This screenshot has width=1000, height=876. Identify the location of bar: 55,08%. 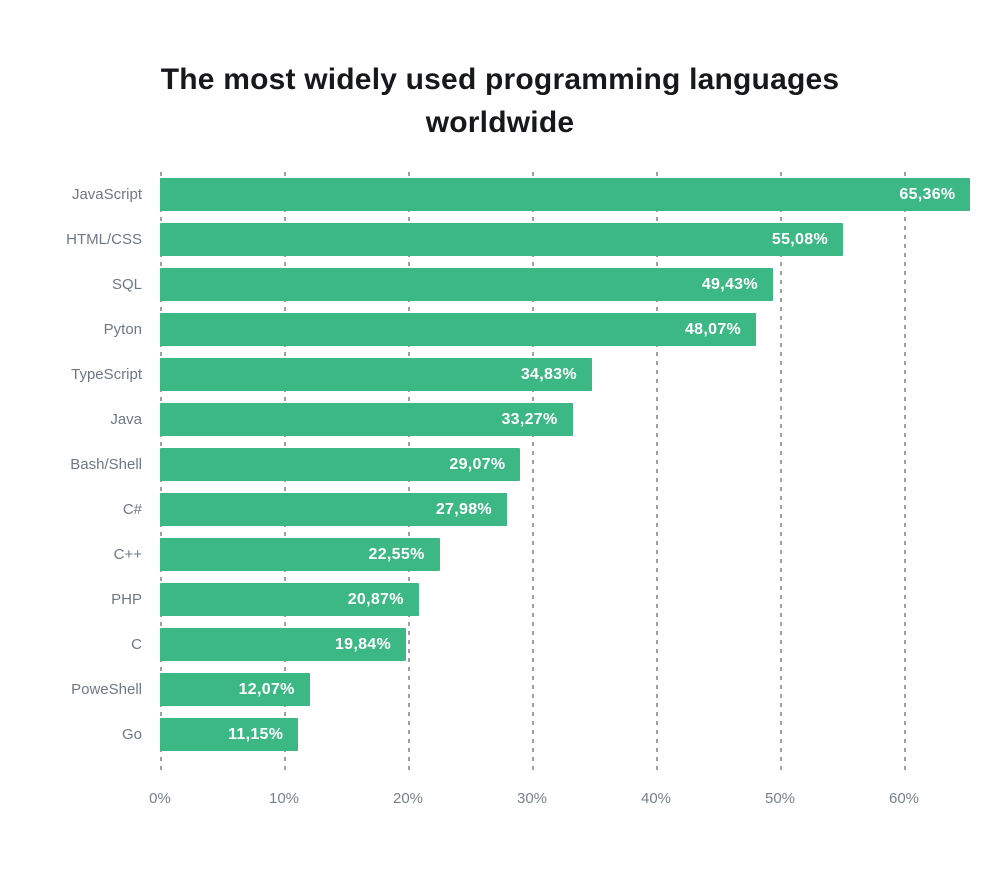
(501, 239).